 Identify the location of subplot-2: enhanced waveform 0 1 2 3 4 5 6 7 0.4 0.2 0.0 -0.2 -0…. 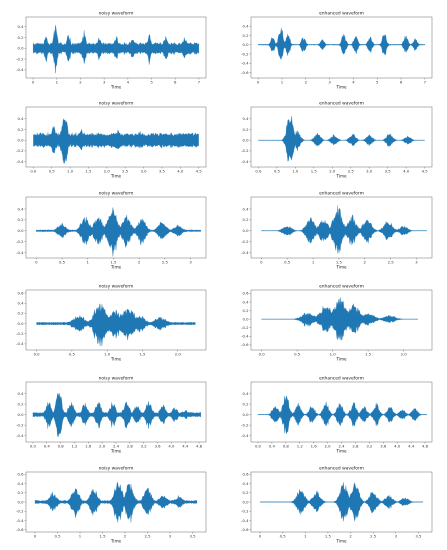
(337, 50).